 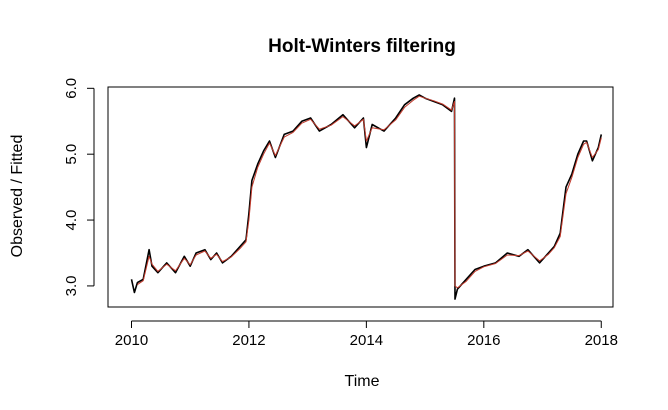 I want to click on y-axis-label: Observed / Fitted, so click(x=17, y=196).